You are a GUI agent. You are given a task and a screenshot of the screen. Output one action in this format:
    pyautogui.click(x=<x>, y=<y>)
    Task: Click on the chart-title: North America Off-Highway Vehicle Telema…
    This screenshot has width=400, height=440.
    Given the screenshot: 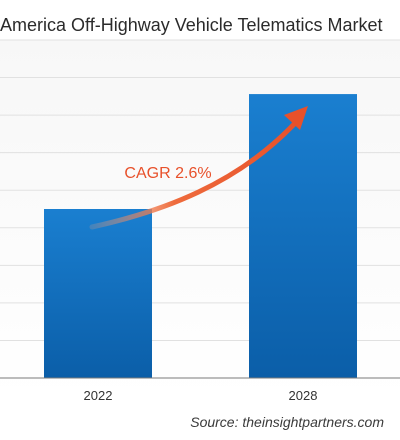 What is the action you would take?
    pyautogui.click(x=191, y=25)
    